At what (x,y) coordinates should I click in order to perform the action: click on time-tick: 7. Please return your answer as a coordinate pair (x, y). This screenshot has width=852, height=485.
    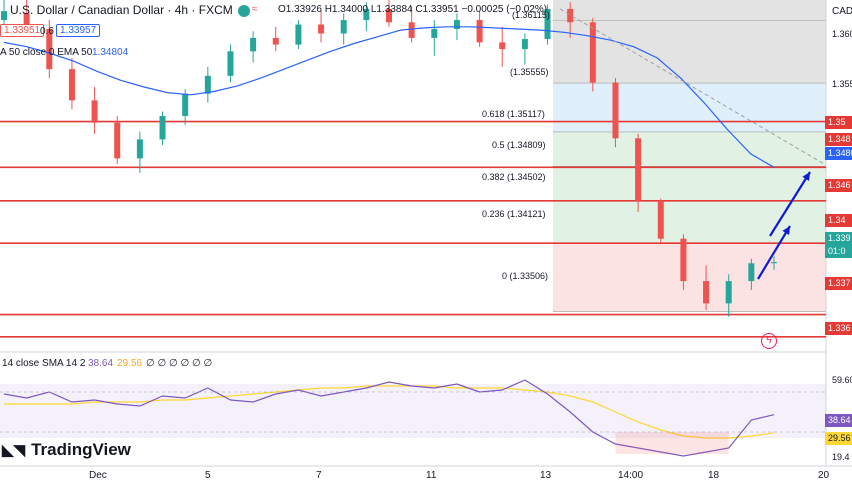
    Looking at the image, I should click on (319, 475).